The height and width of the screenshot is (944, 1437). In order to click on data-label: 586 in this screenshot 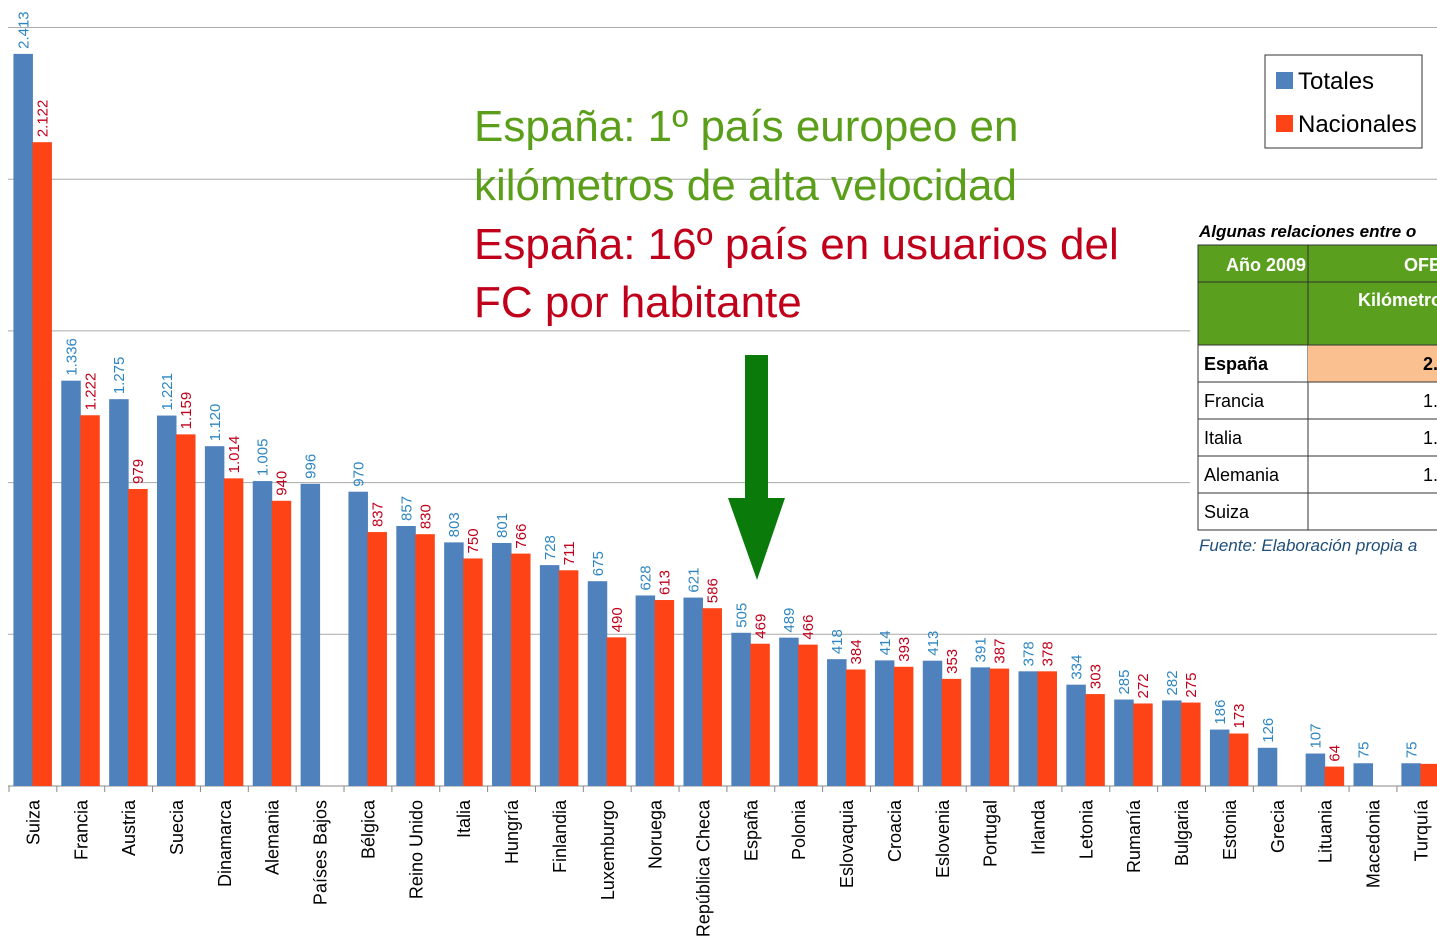, I will do `click(712, 590)`.